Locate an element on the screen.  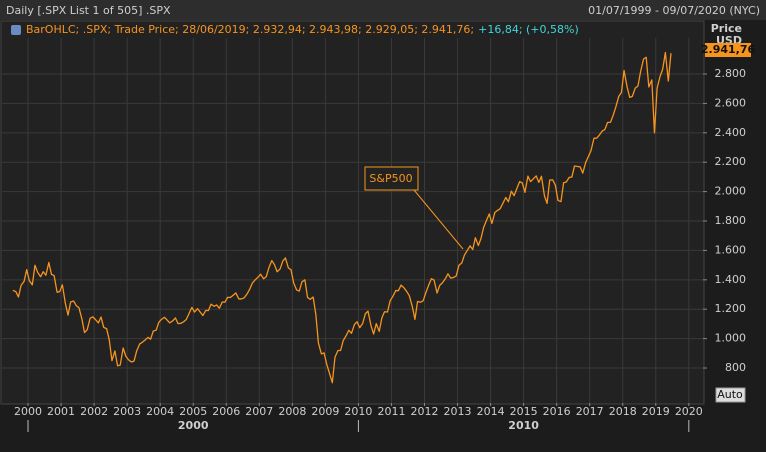
annotation-leader is located at coordinates (438, 219).